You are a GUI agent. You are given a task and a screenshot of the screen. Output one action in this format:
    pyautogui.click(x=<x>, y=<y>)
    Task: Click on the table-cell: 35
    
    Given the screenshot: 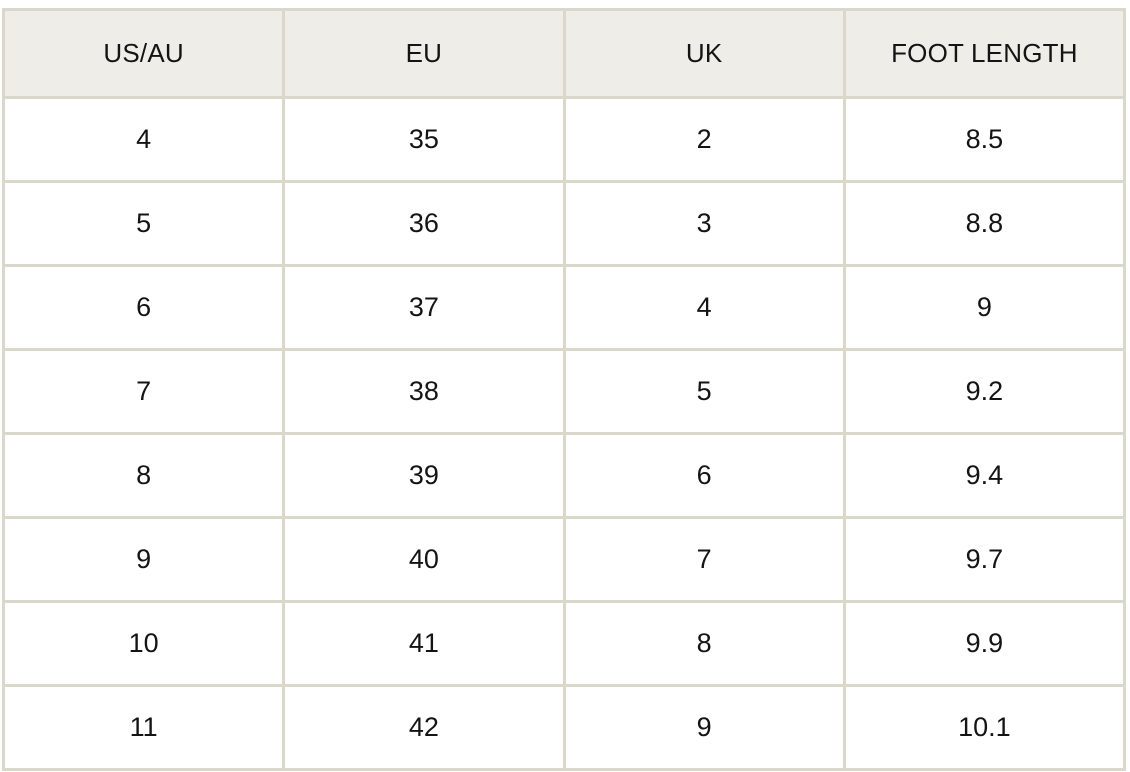 What is the action you would take?
    pyautogui.click(x=424, y=139)
    